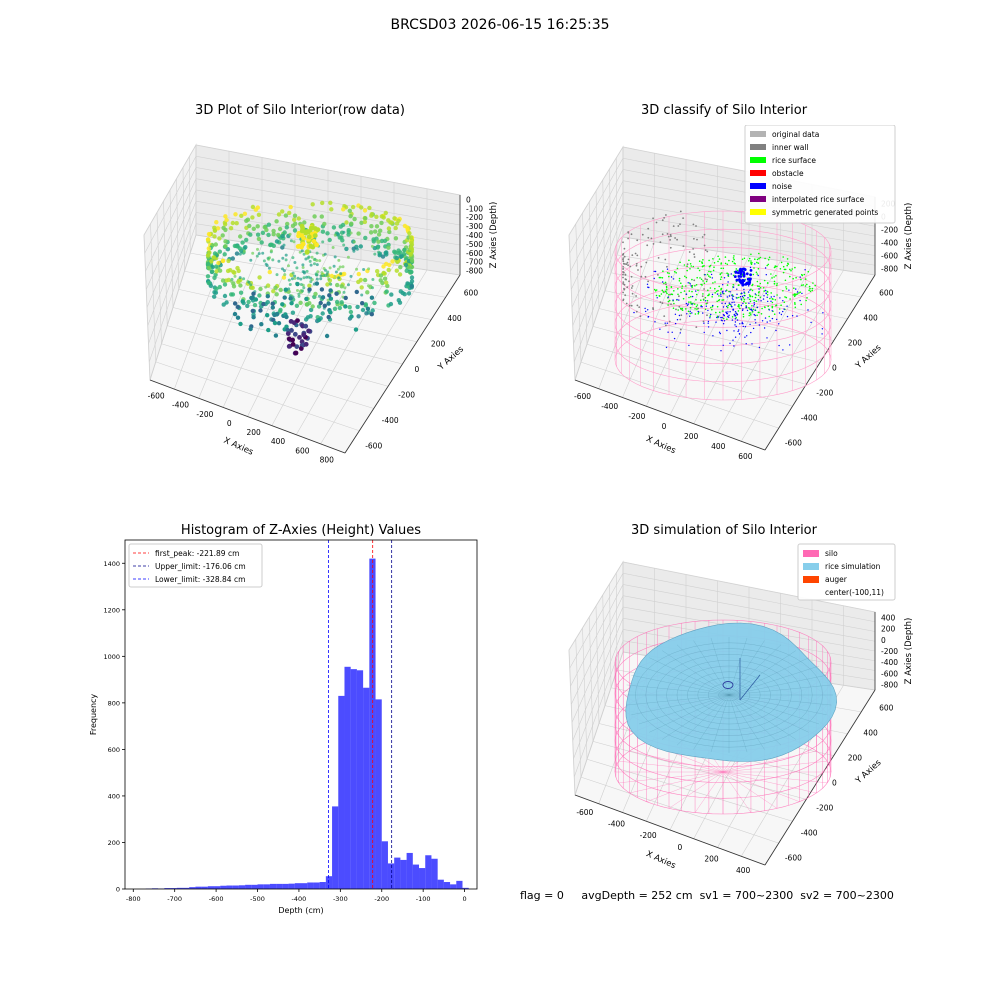  I want to click on y-tick-label: 0, so click(417, 369).